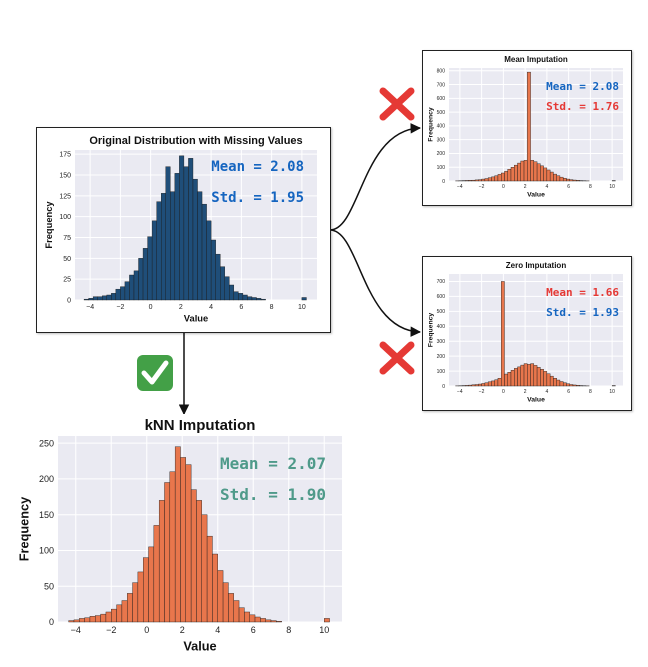 This screenshot has height=667, width=648. I want to click on chart-title: kNN Imputation, so click(200, 425).